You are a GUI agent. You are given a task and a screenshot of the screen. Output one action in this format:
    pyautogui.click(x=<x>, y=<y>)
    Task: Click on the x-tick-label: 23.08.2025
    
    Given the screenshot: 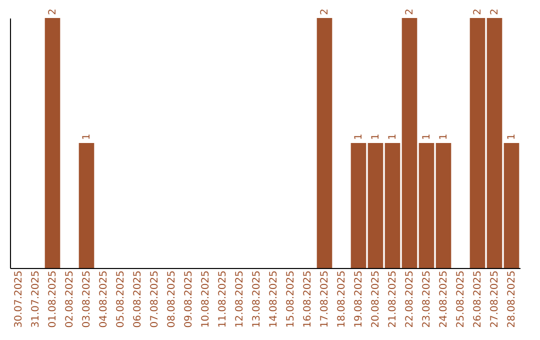 What is the action you would take?
    pyautogui.click(x=427, y=299)
    